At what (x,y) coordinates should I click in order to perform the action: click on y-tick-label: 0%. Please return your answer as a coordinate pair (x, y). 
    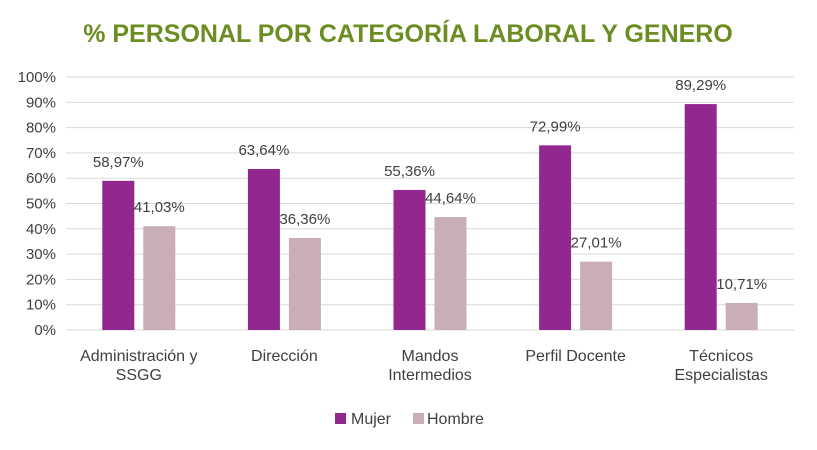
    Looking at the image, I should click on (45, 330).